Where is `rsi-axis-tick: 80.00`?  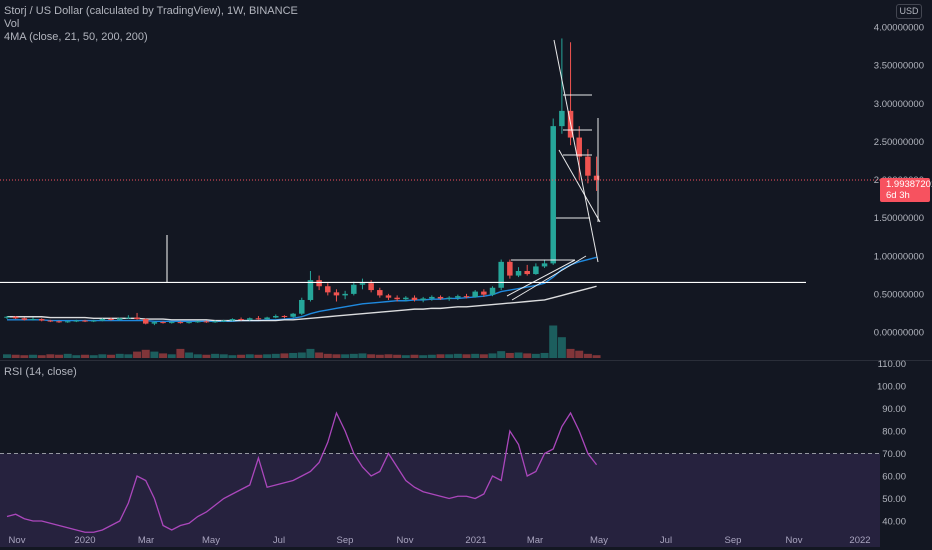
rsi-axis-tick: 80.00 is located at coordinates (894, 432).